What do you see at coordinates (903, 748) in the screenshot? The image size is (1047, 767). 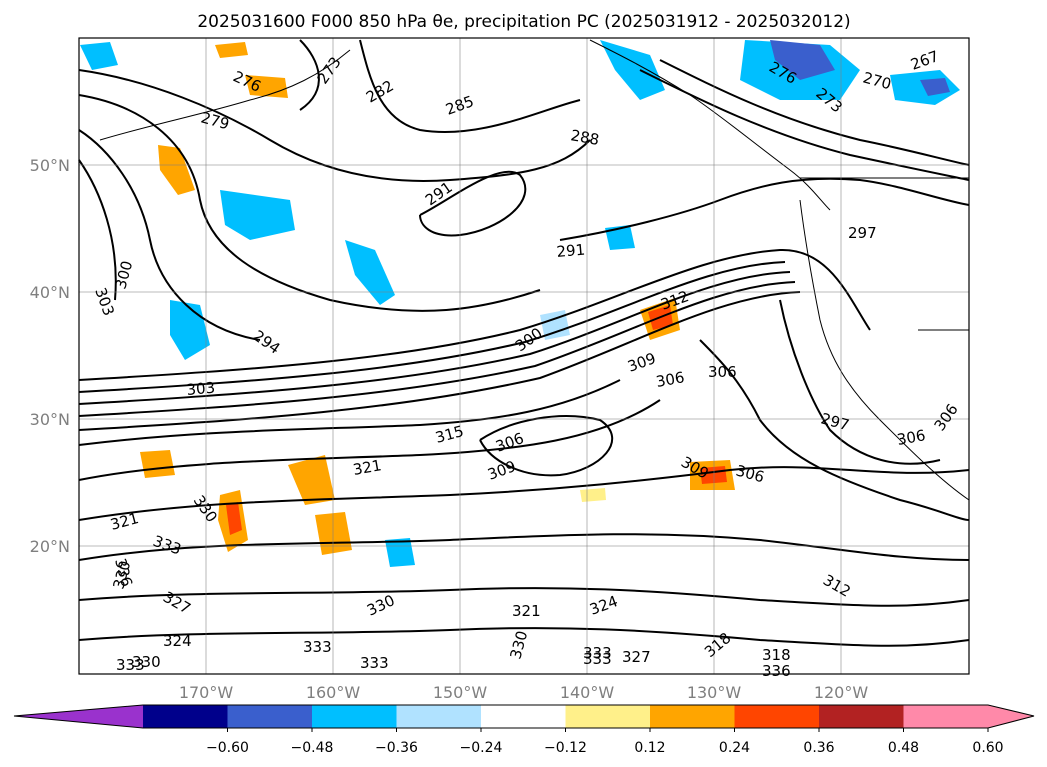 I see `colorbar-tick-label: 0.48` at bounding box center [903, 748].